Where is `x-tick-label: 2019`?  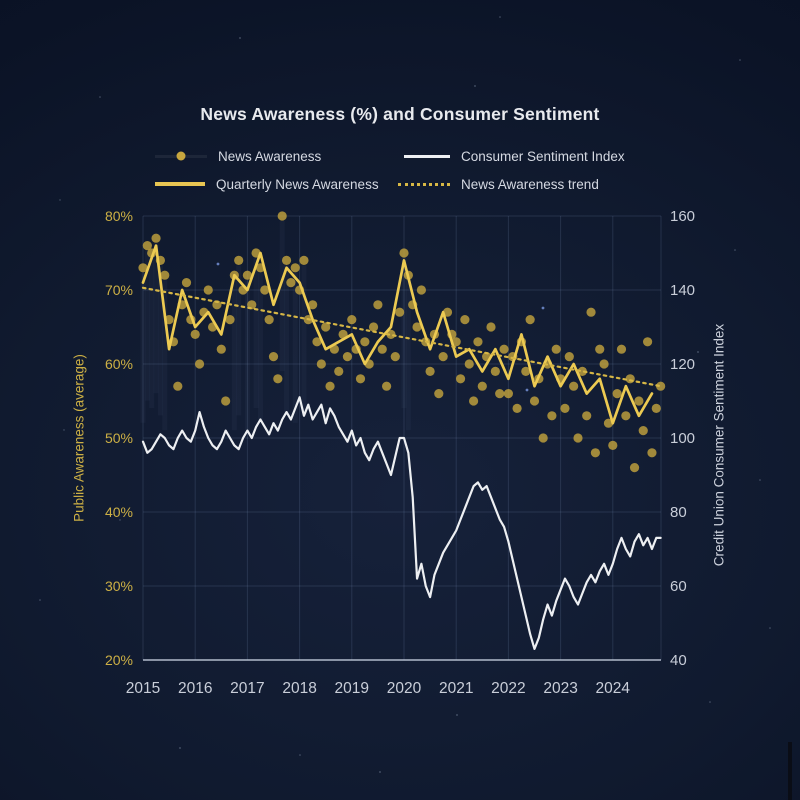
x-tick-label: 2019 is located at coordinates (352, 688).